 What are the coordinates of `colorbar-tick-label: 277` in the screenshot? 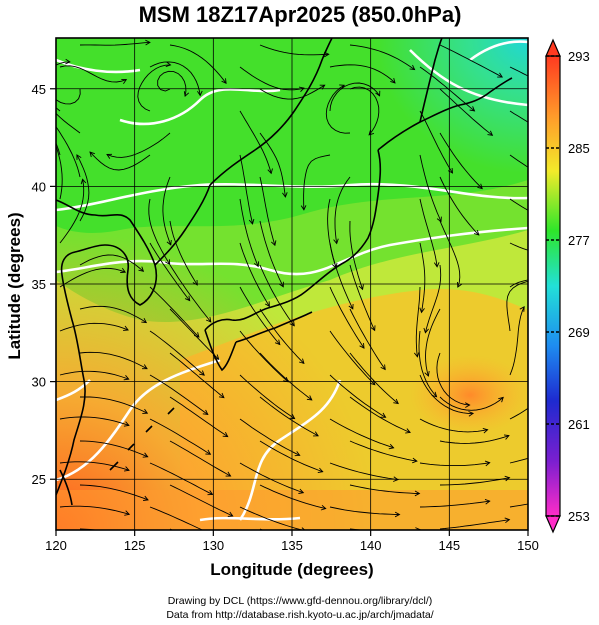 It's located at (579, 240).